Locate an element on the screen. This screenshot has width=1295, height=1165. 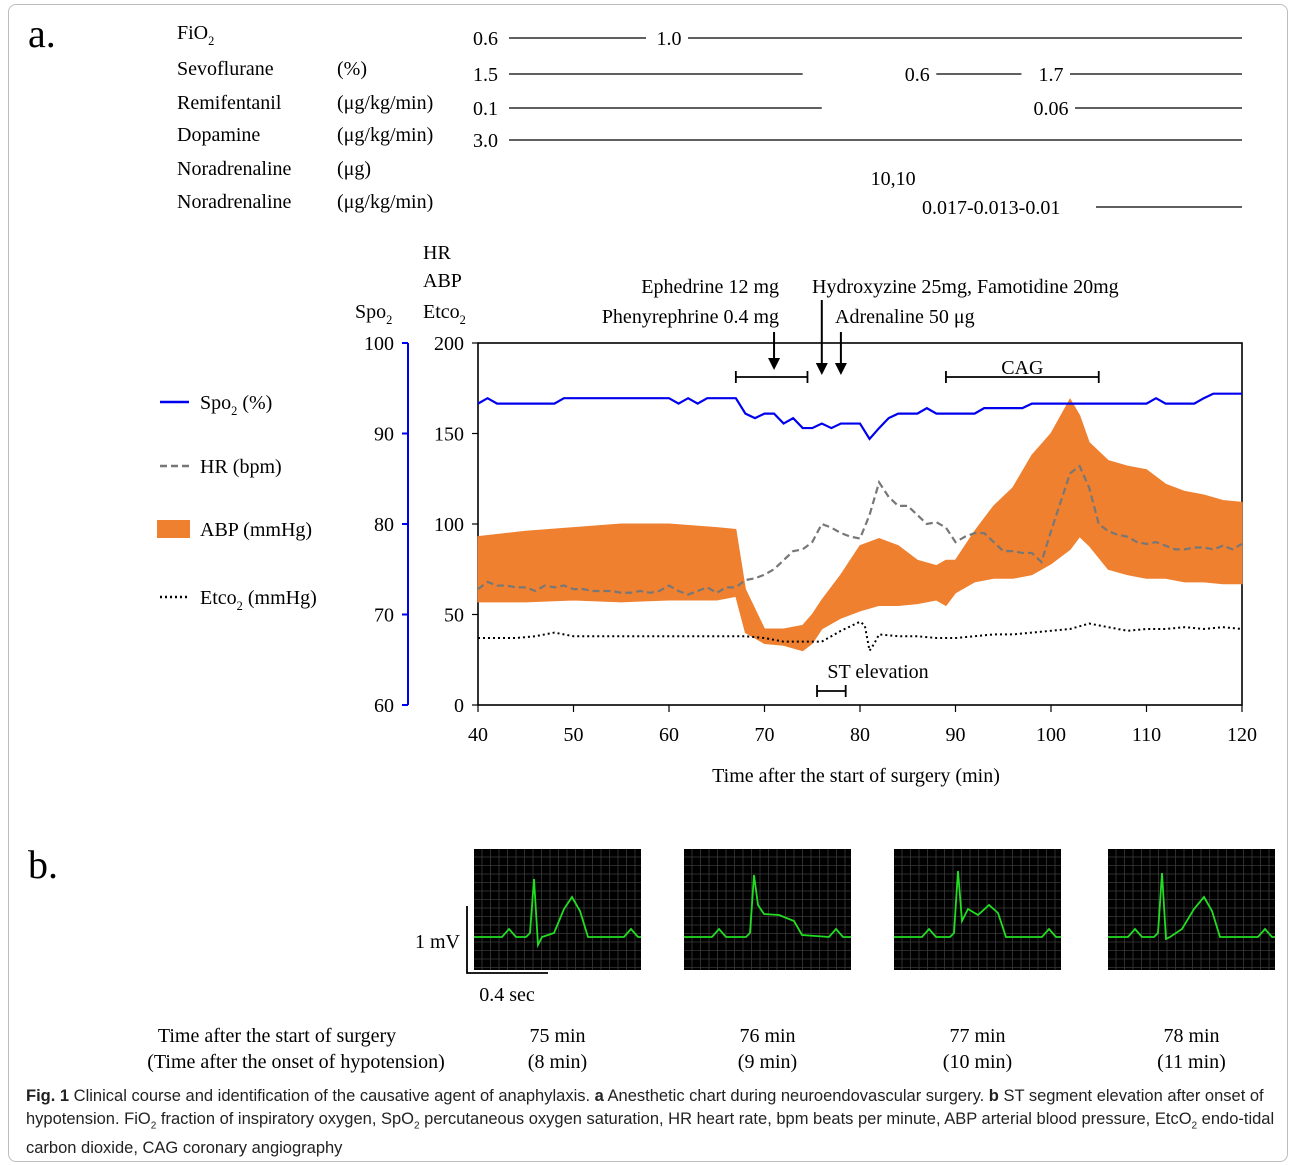
x-tick-label: 110 is located at coordinates (1146, 735).